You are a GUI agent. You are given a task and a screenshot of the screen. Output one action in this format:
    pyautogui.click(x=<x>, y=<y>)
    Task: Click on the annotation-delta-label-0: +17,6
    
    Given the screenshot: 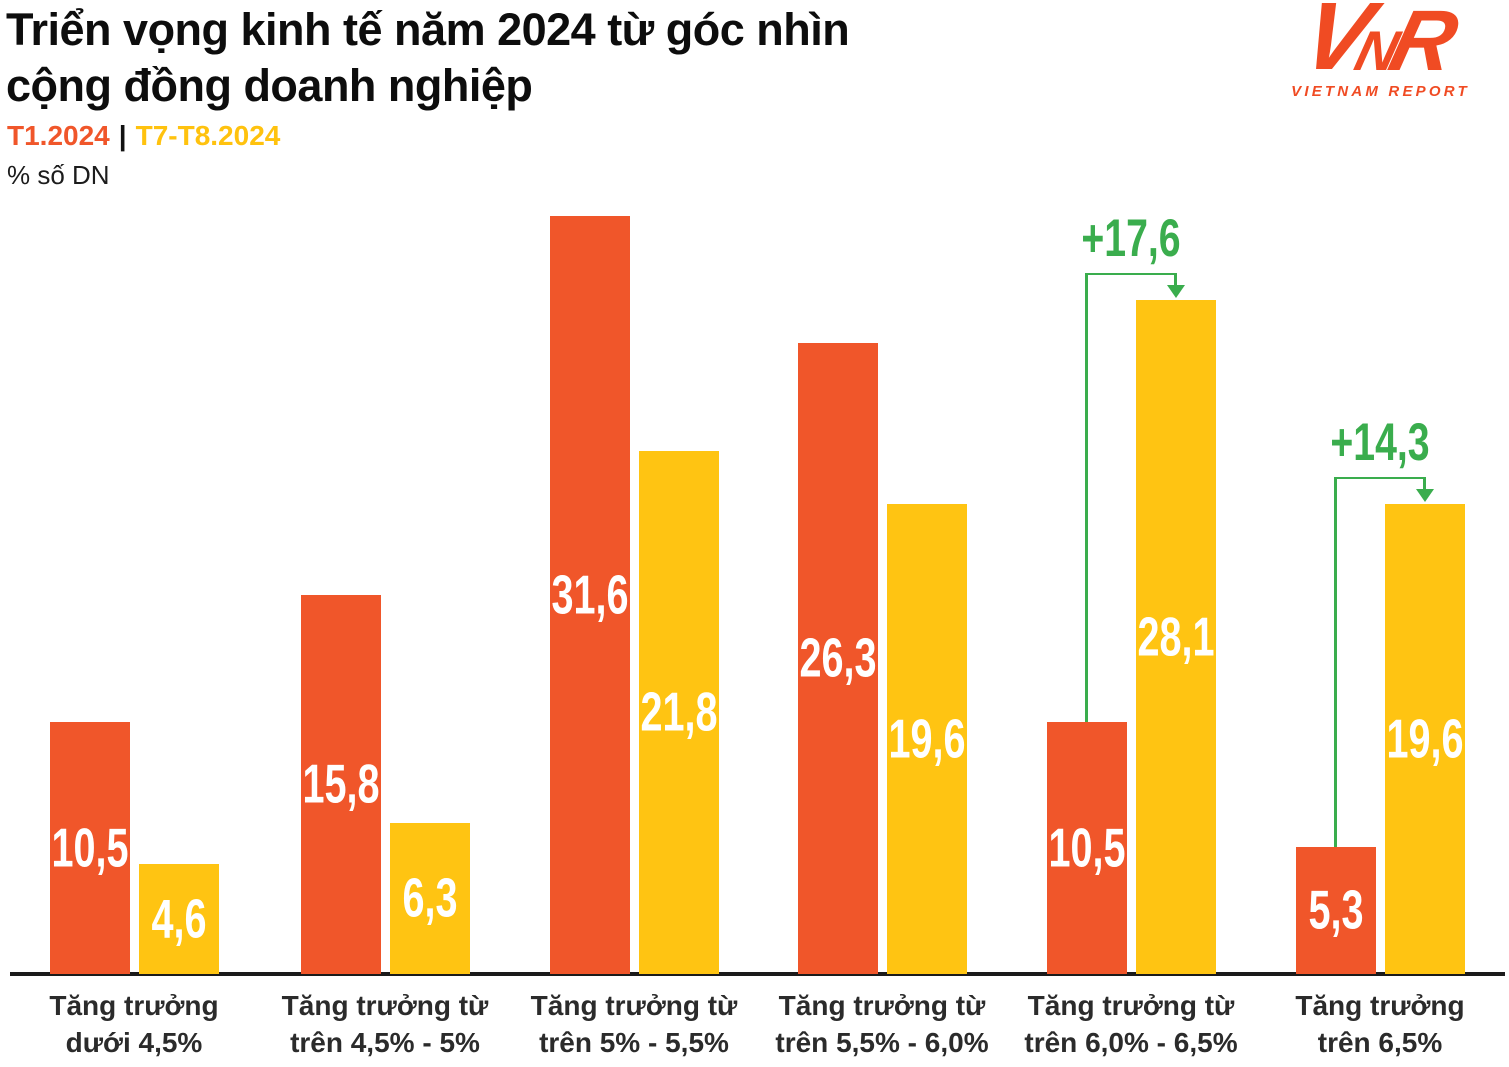 What is the action you would take?
    pyautogui.click(x=1131, y=238)
    